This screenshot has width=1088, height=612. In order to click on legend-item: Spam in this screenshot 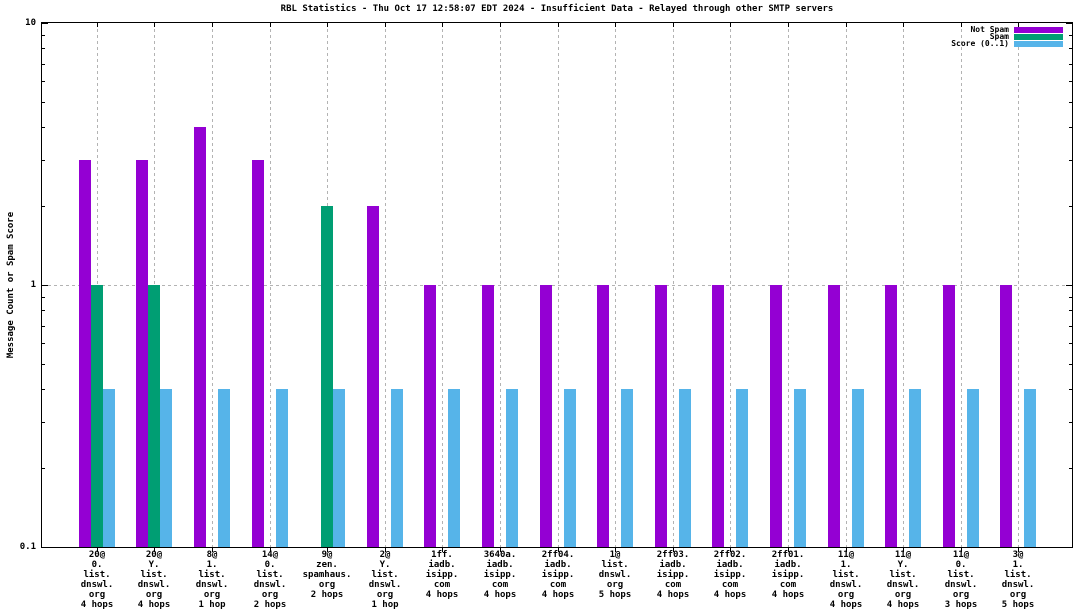, I will do `click(1007, 37)`.